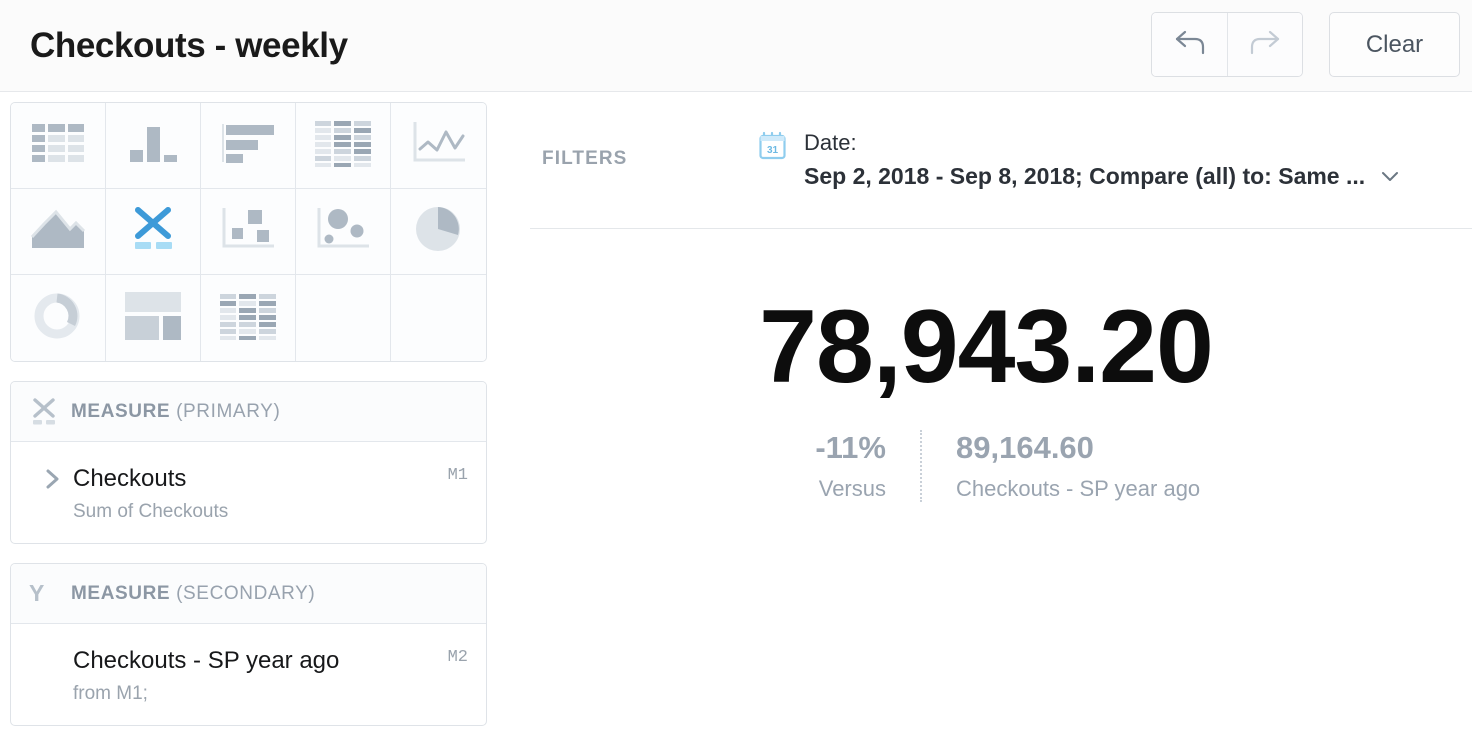 Image resolution: width=1472 pixels, height=756 pixels. Describe the element at coordinates (121, 593) in the screenshot. I see `measure-secondary-title-strong: MEASURE` at that location.